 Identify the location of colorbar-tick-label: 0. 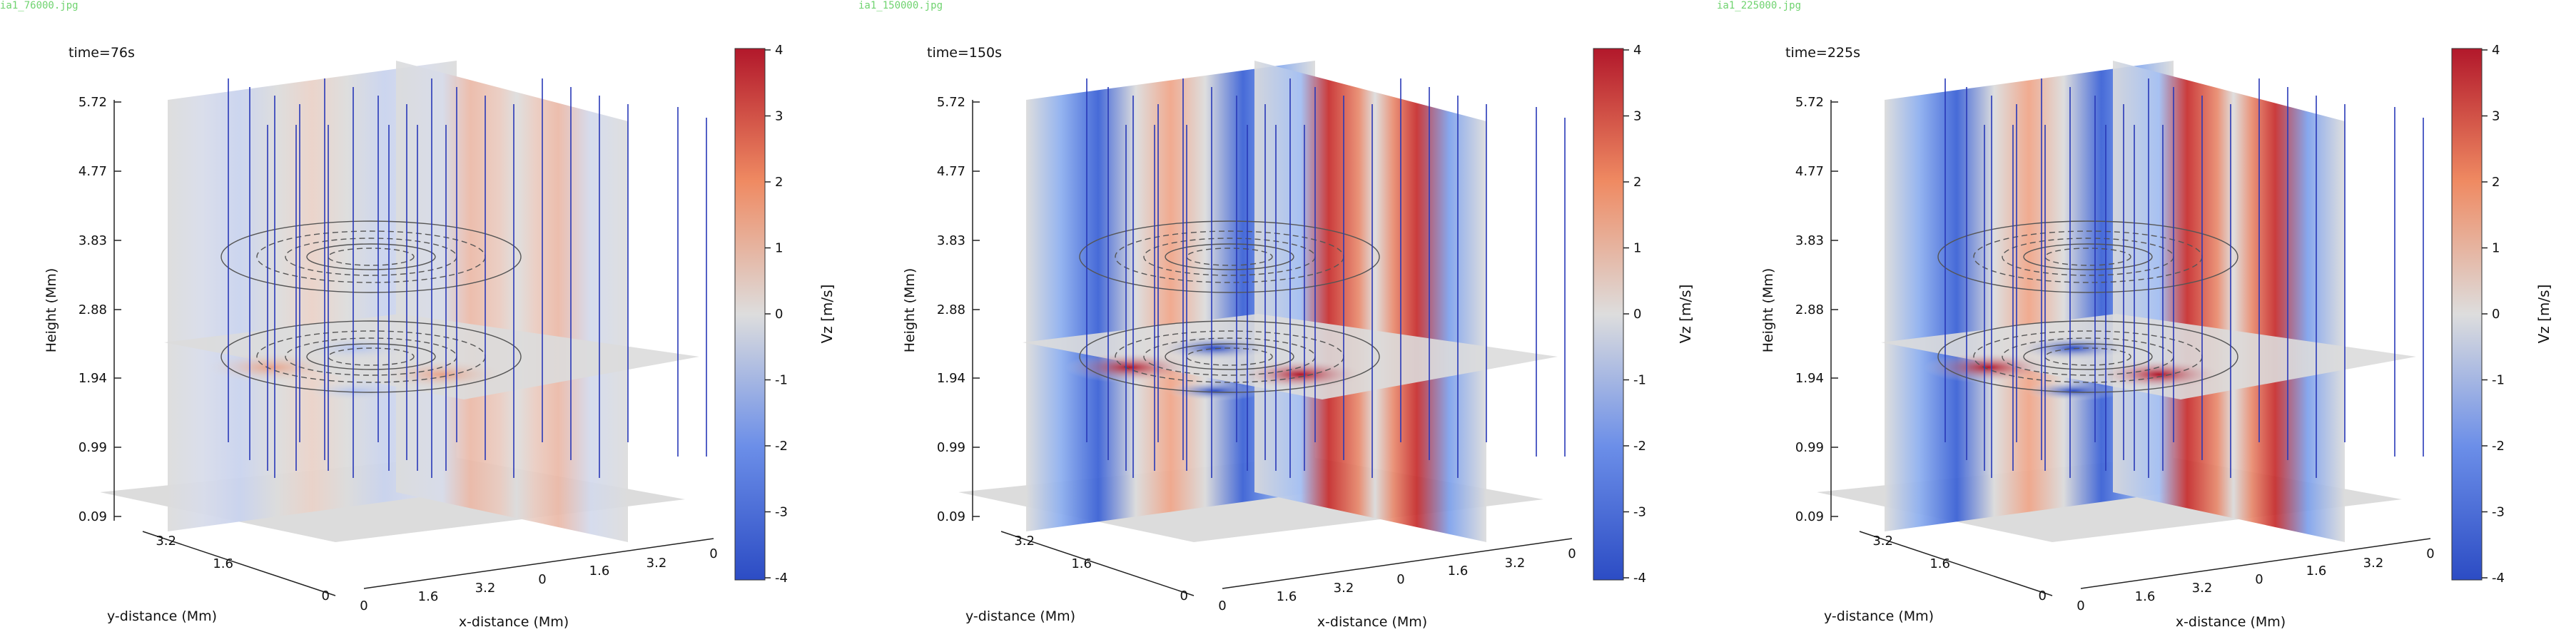
(1637, 314).